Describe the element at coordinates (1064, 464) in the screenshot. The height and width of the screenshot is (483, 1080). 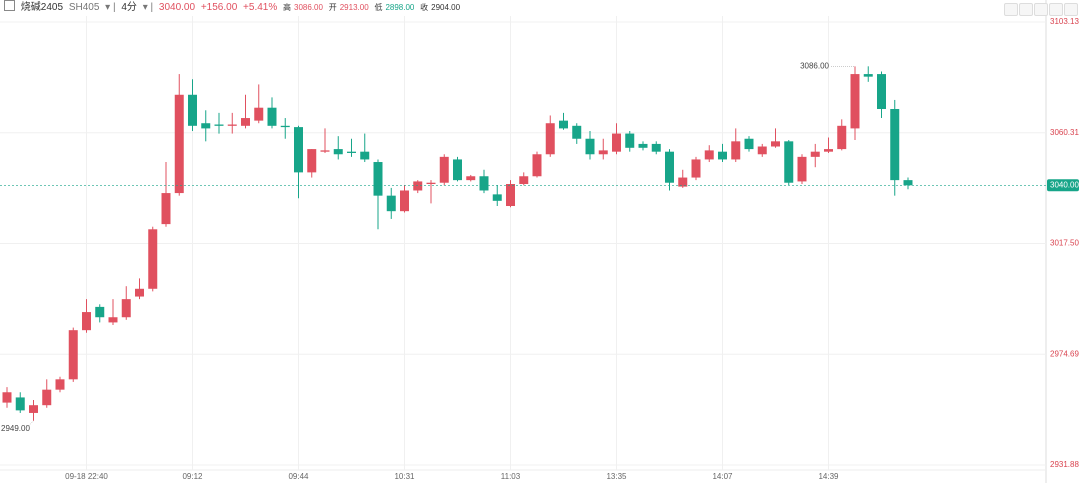
I see `y-tick-label: 2931.88` at that location.